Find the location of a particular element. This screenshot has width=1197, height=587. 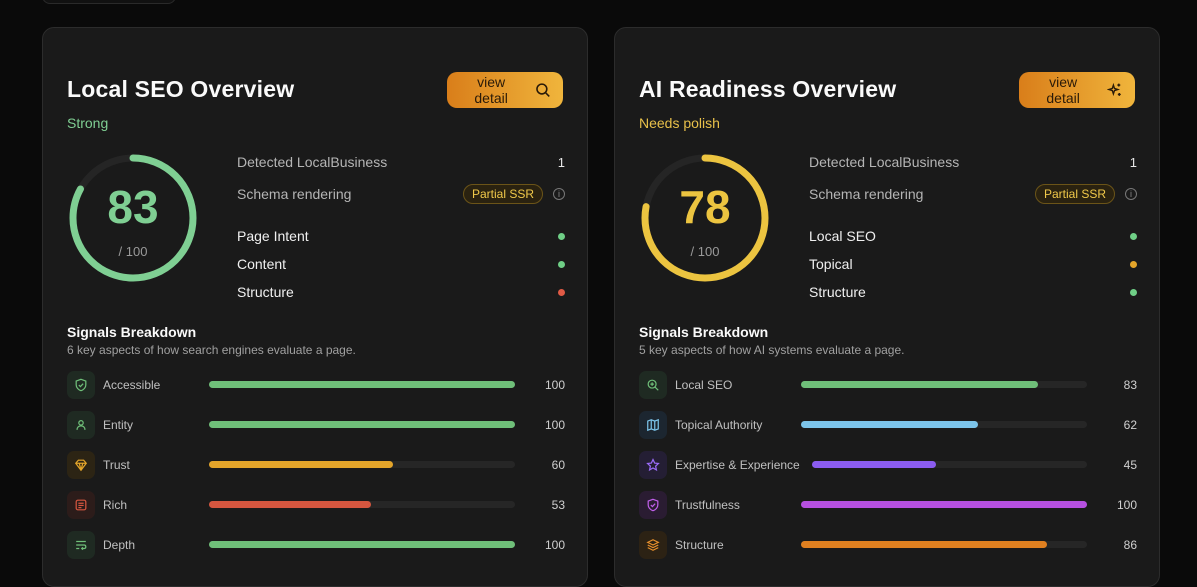

signal-row: Rich 53 is located at coordinates (316, 505).